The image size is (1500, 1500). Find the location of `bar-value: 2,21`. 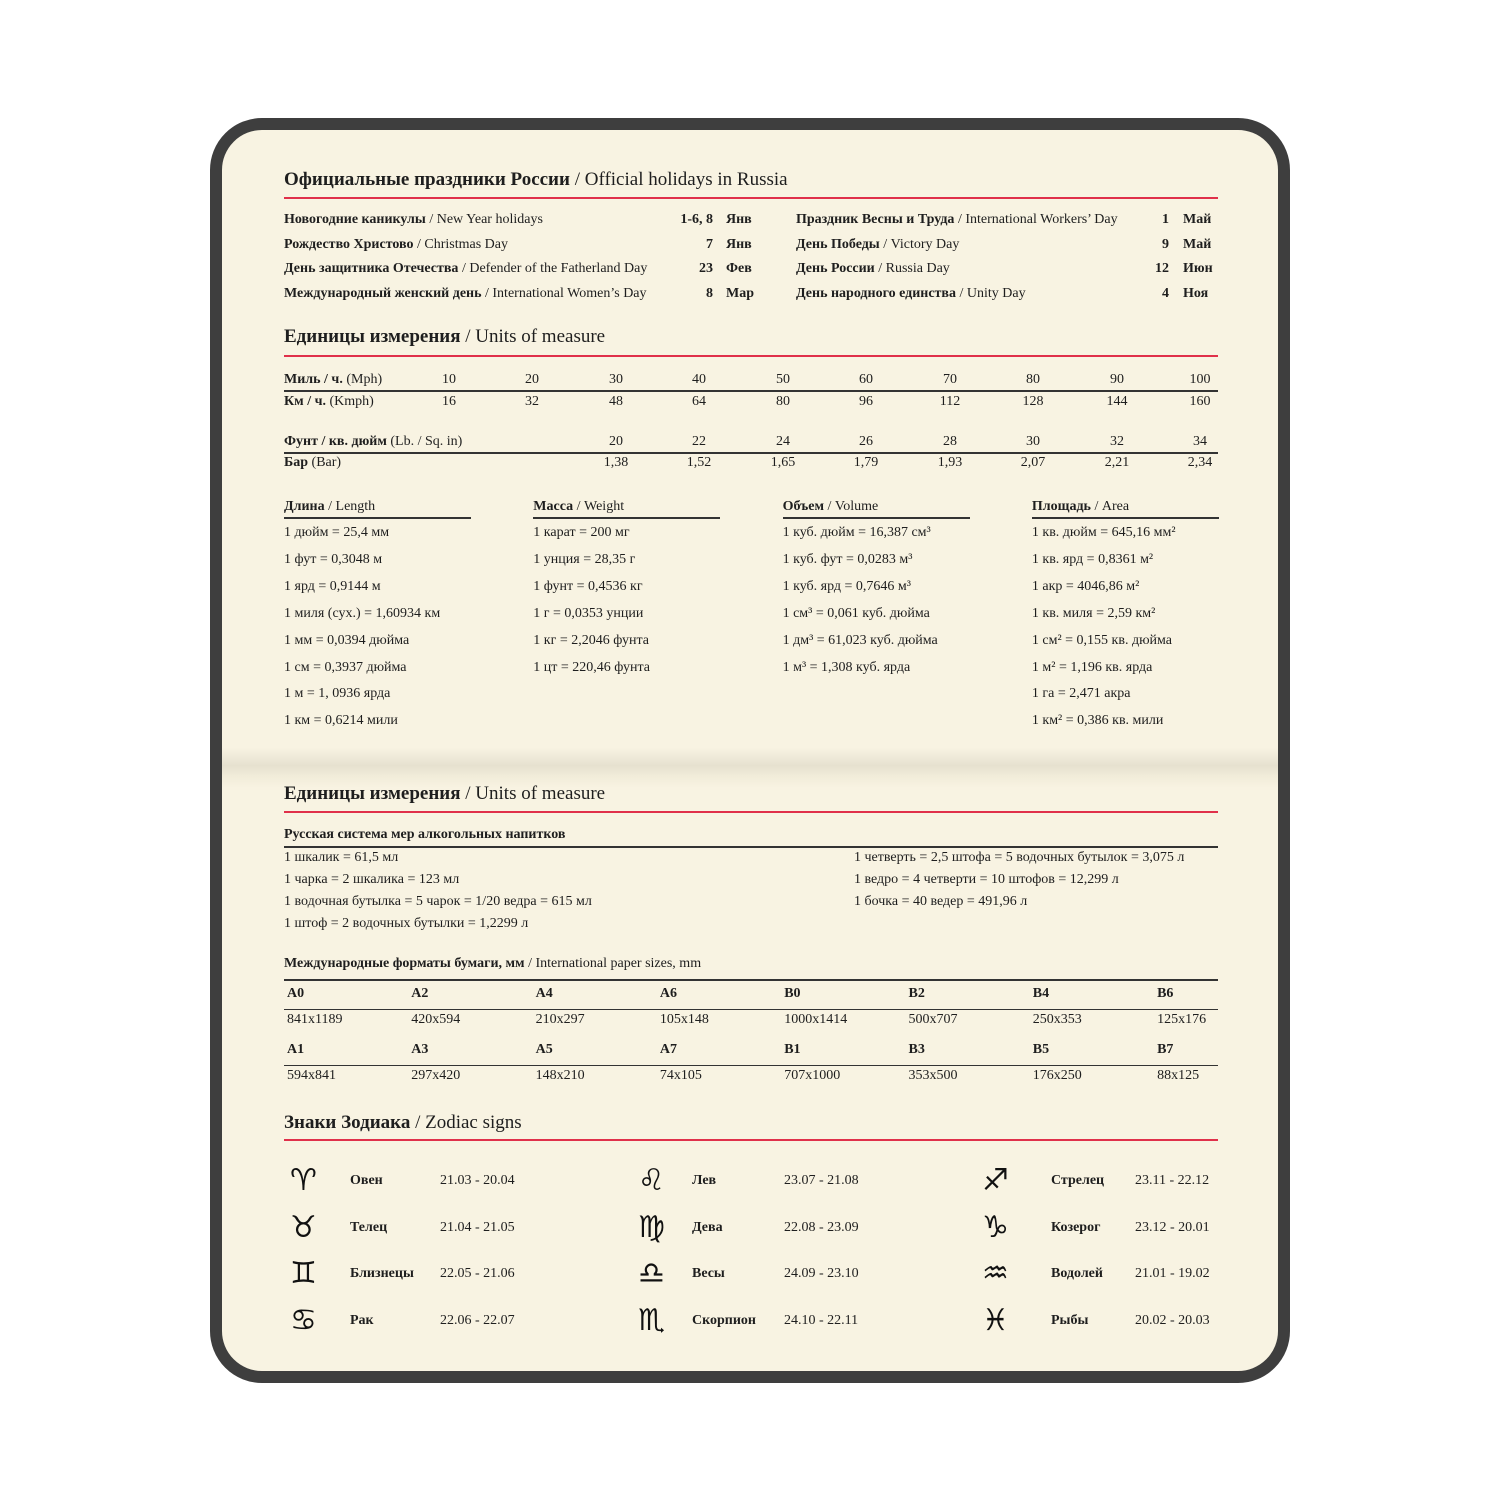

bar-value: 2,21 is located at coordinates (1117, 462).